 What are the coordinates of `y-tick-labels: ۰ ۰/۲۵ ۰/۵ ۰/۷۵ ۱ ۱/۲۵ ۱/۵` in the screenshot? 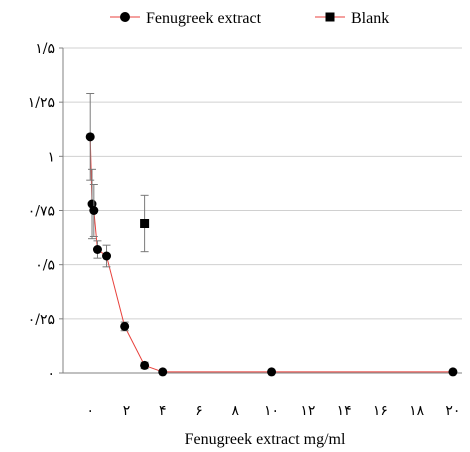 It's located at (41, 211).